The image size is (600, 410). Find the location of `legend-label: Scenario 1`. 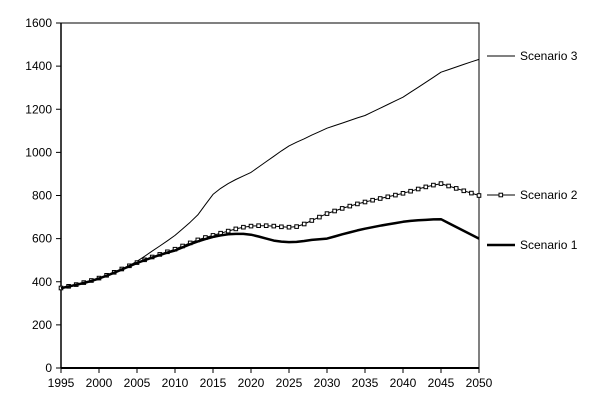

legend-label: Scenario 1 is located at coordinates (549, 245).